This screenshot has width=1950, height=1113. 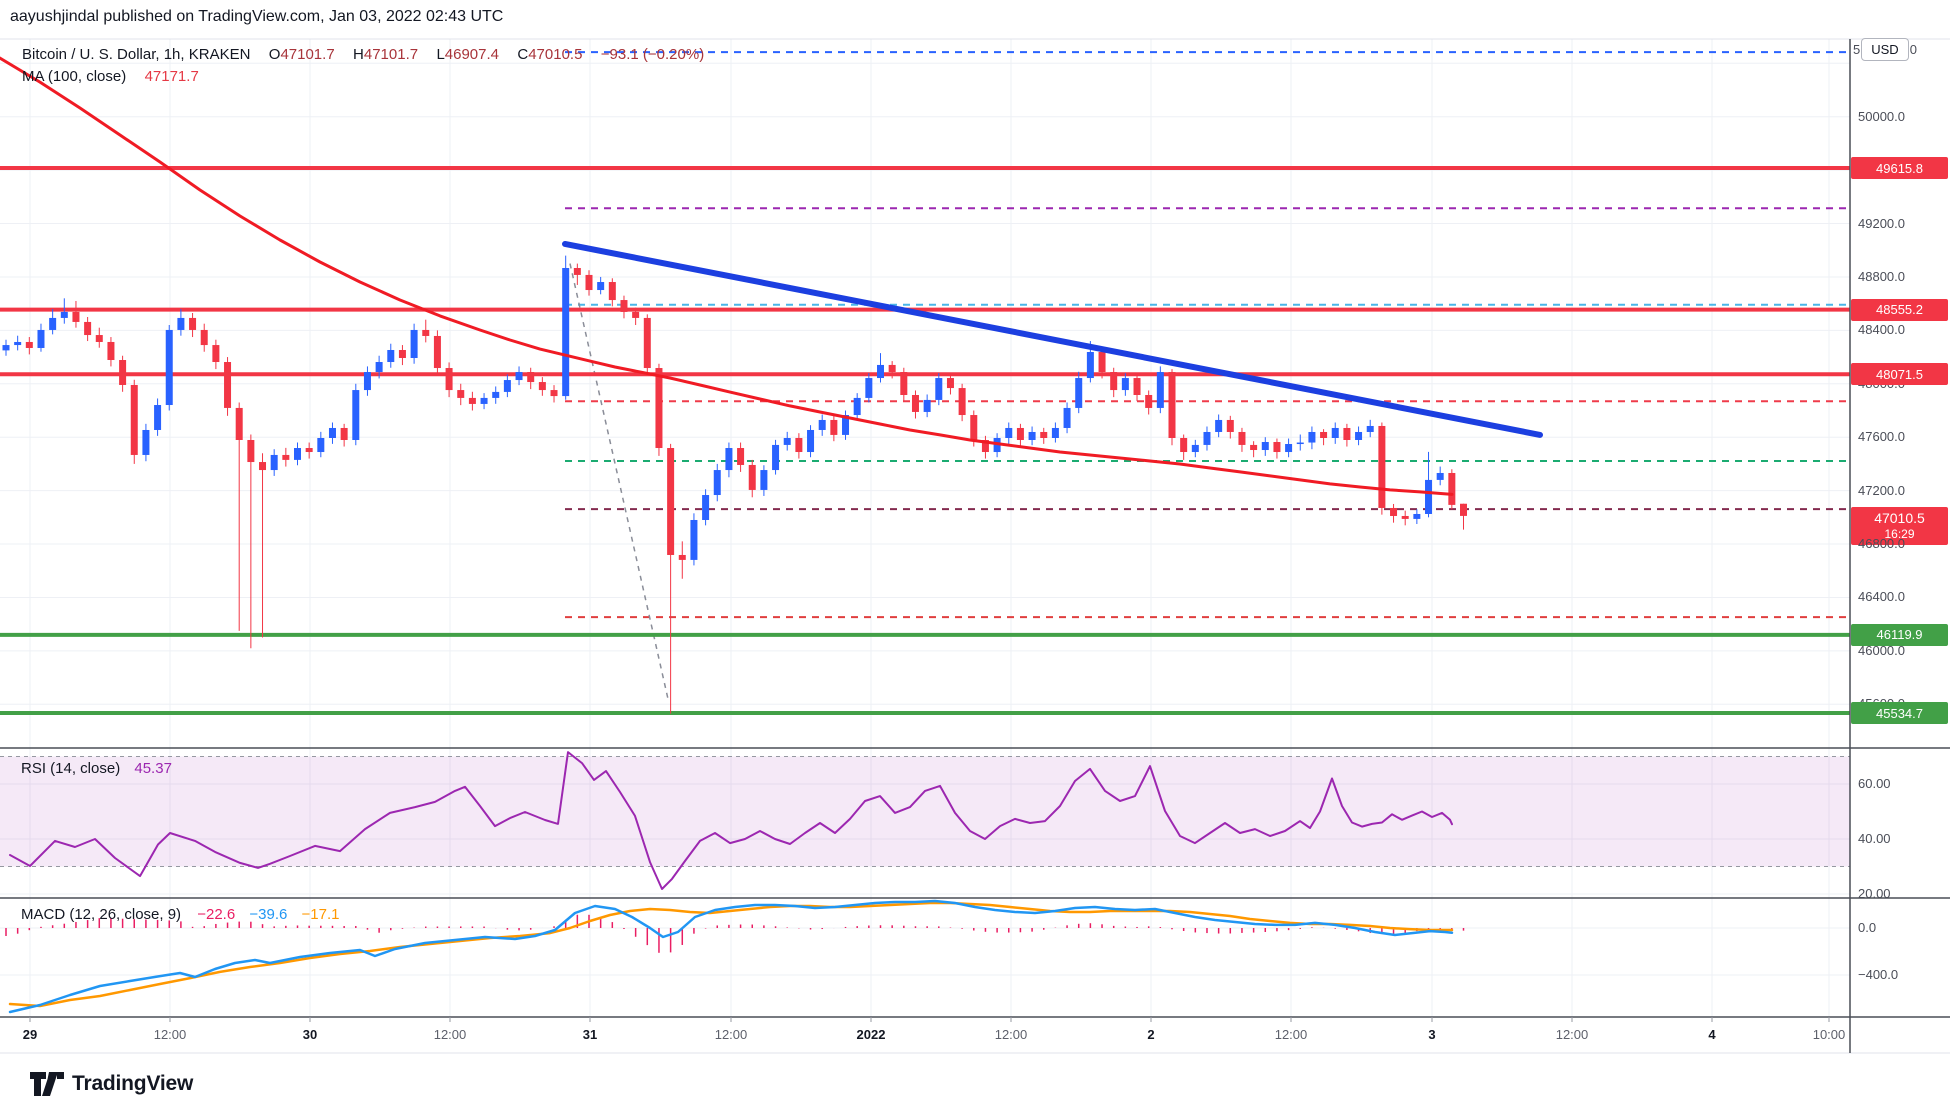 What do you see at coordinates (440, 54) in the screenshot?
I see `low-label: L` at bounding box center [440, 54].